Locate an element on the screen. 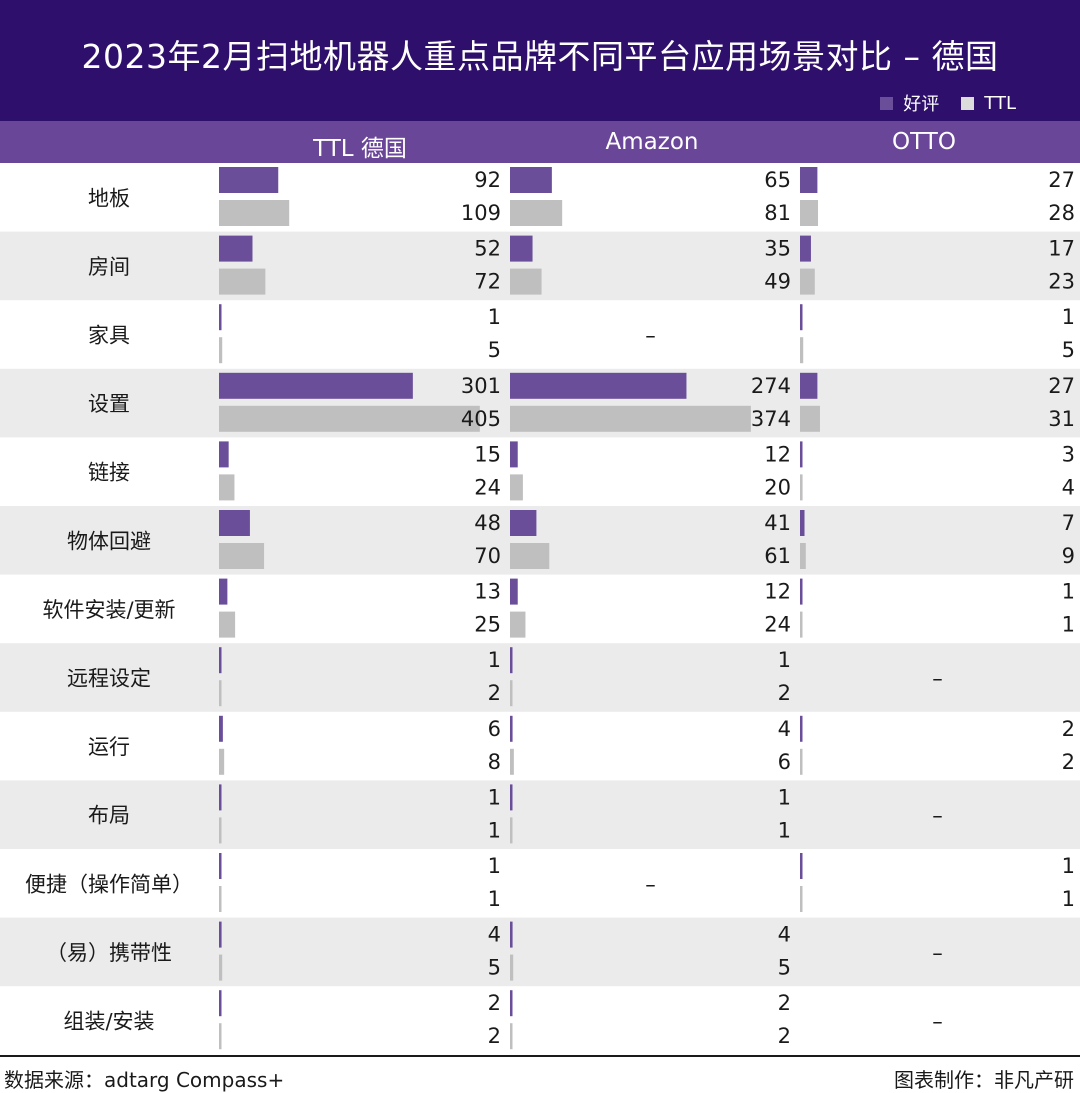 Image resolution: width=1080 pixels, height=1093 pixels. data-label-ttl: 28 is located at coordinates (1061, 213).